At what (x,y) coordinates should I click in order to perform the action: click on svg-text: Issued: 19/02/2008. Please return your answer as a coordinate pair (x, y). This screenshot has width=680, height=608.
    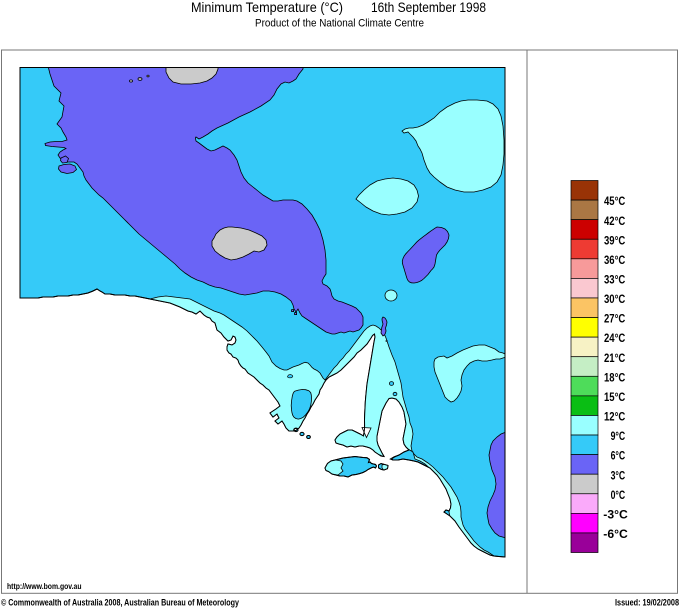
    Looking at the image, I should click on (647, 603).